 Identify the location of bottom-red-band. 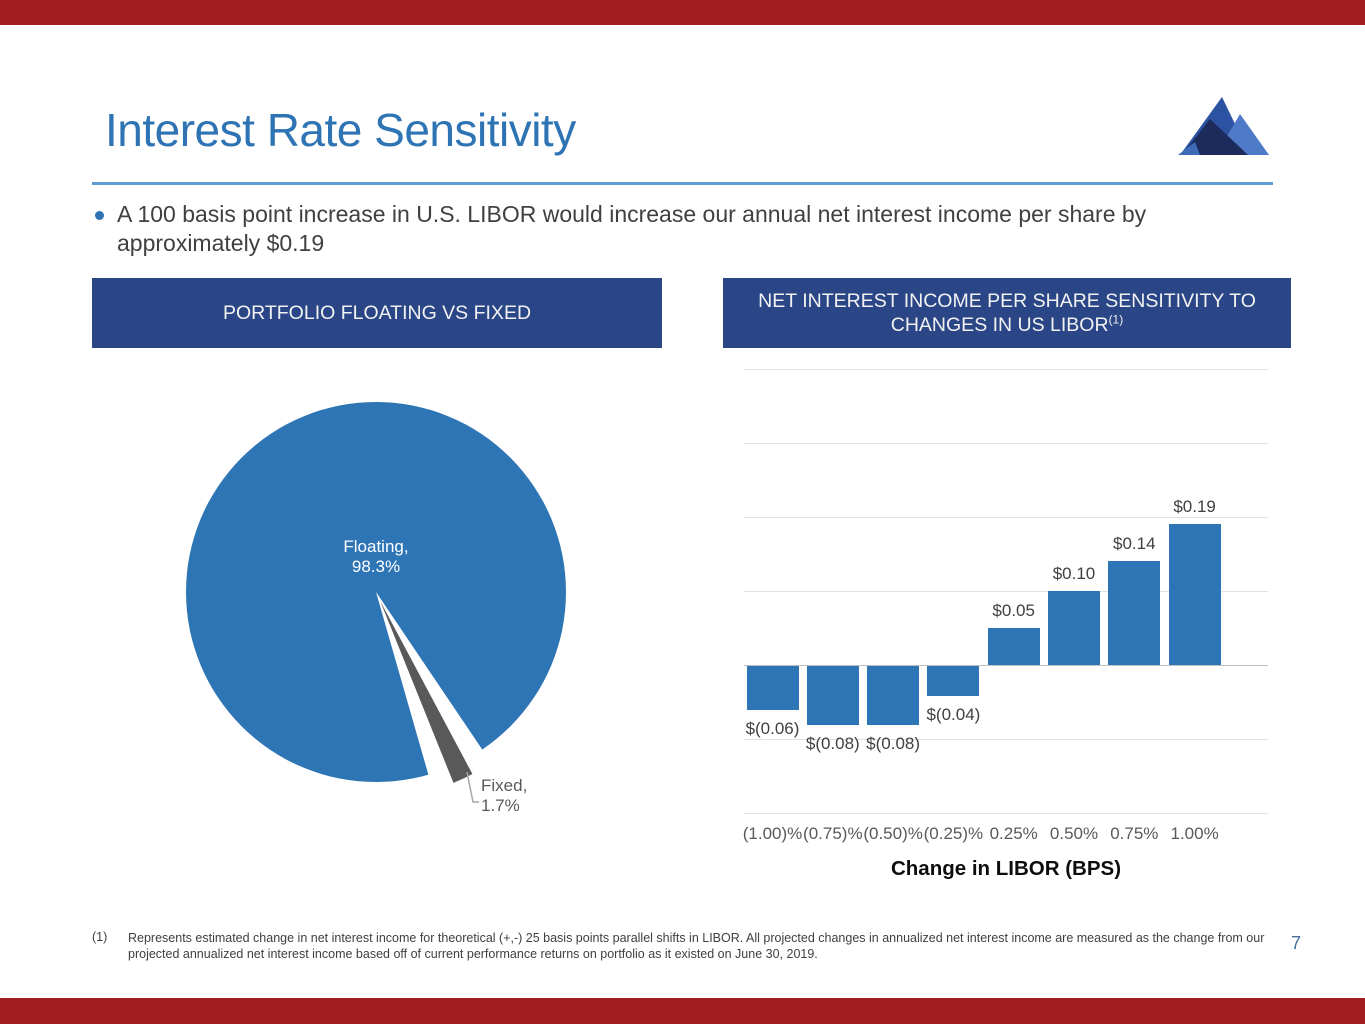
(682, 1011).